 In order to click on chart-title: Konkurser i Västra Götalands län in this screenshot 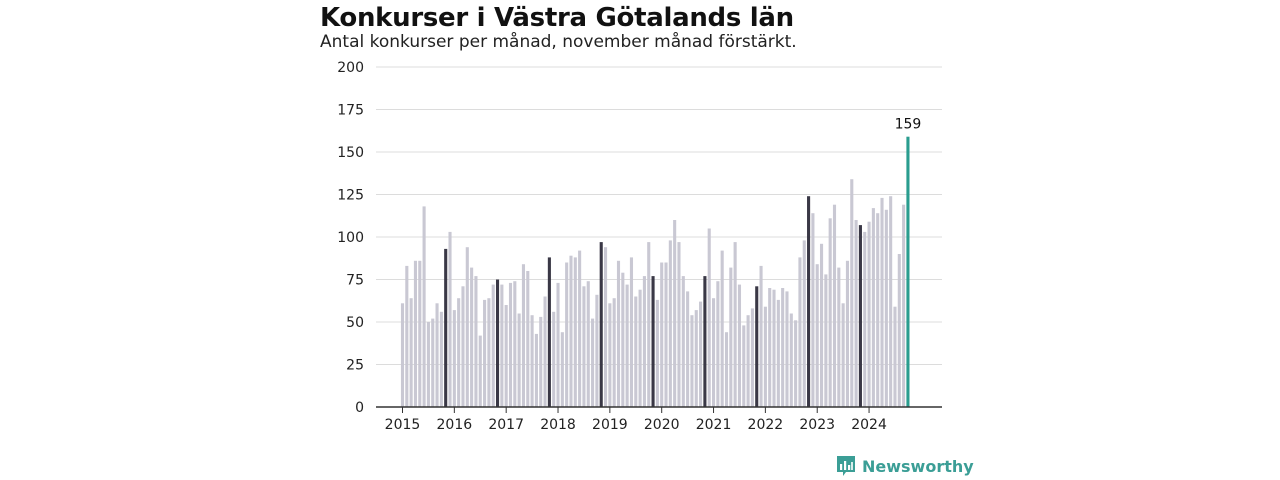, I will do `click(557, 18)`.